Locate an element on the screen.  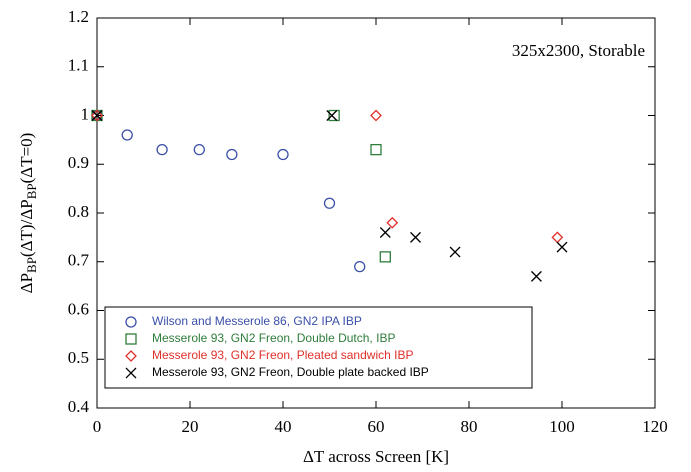
y-axis-label: ΔPBP(ΔT)/ΔPBP(ΔT=0) is located at coordinates (28, 213).